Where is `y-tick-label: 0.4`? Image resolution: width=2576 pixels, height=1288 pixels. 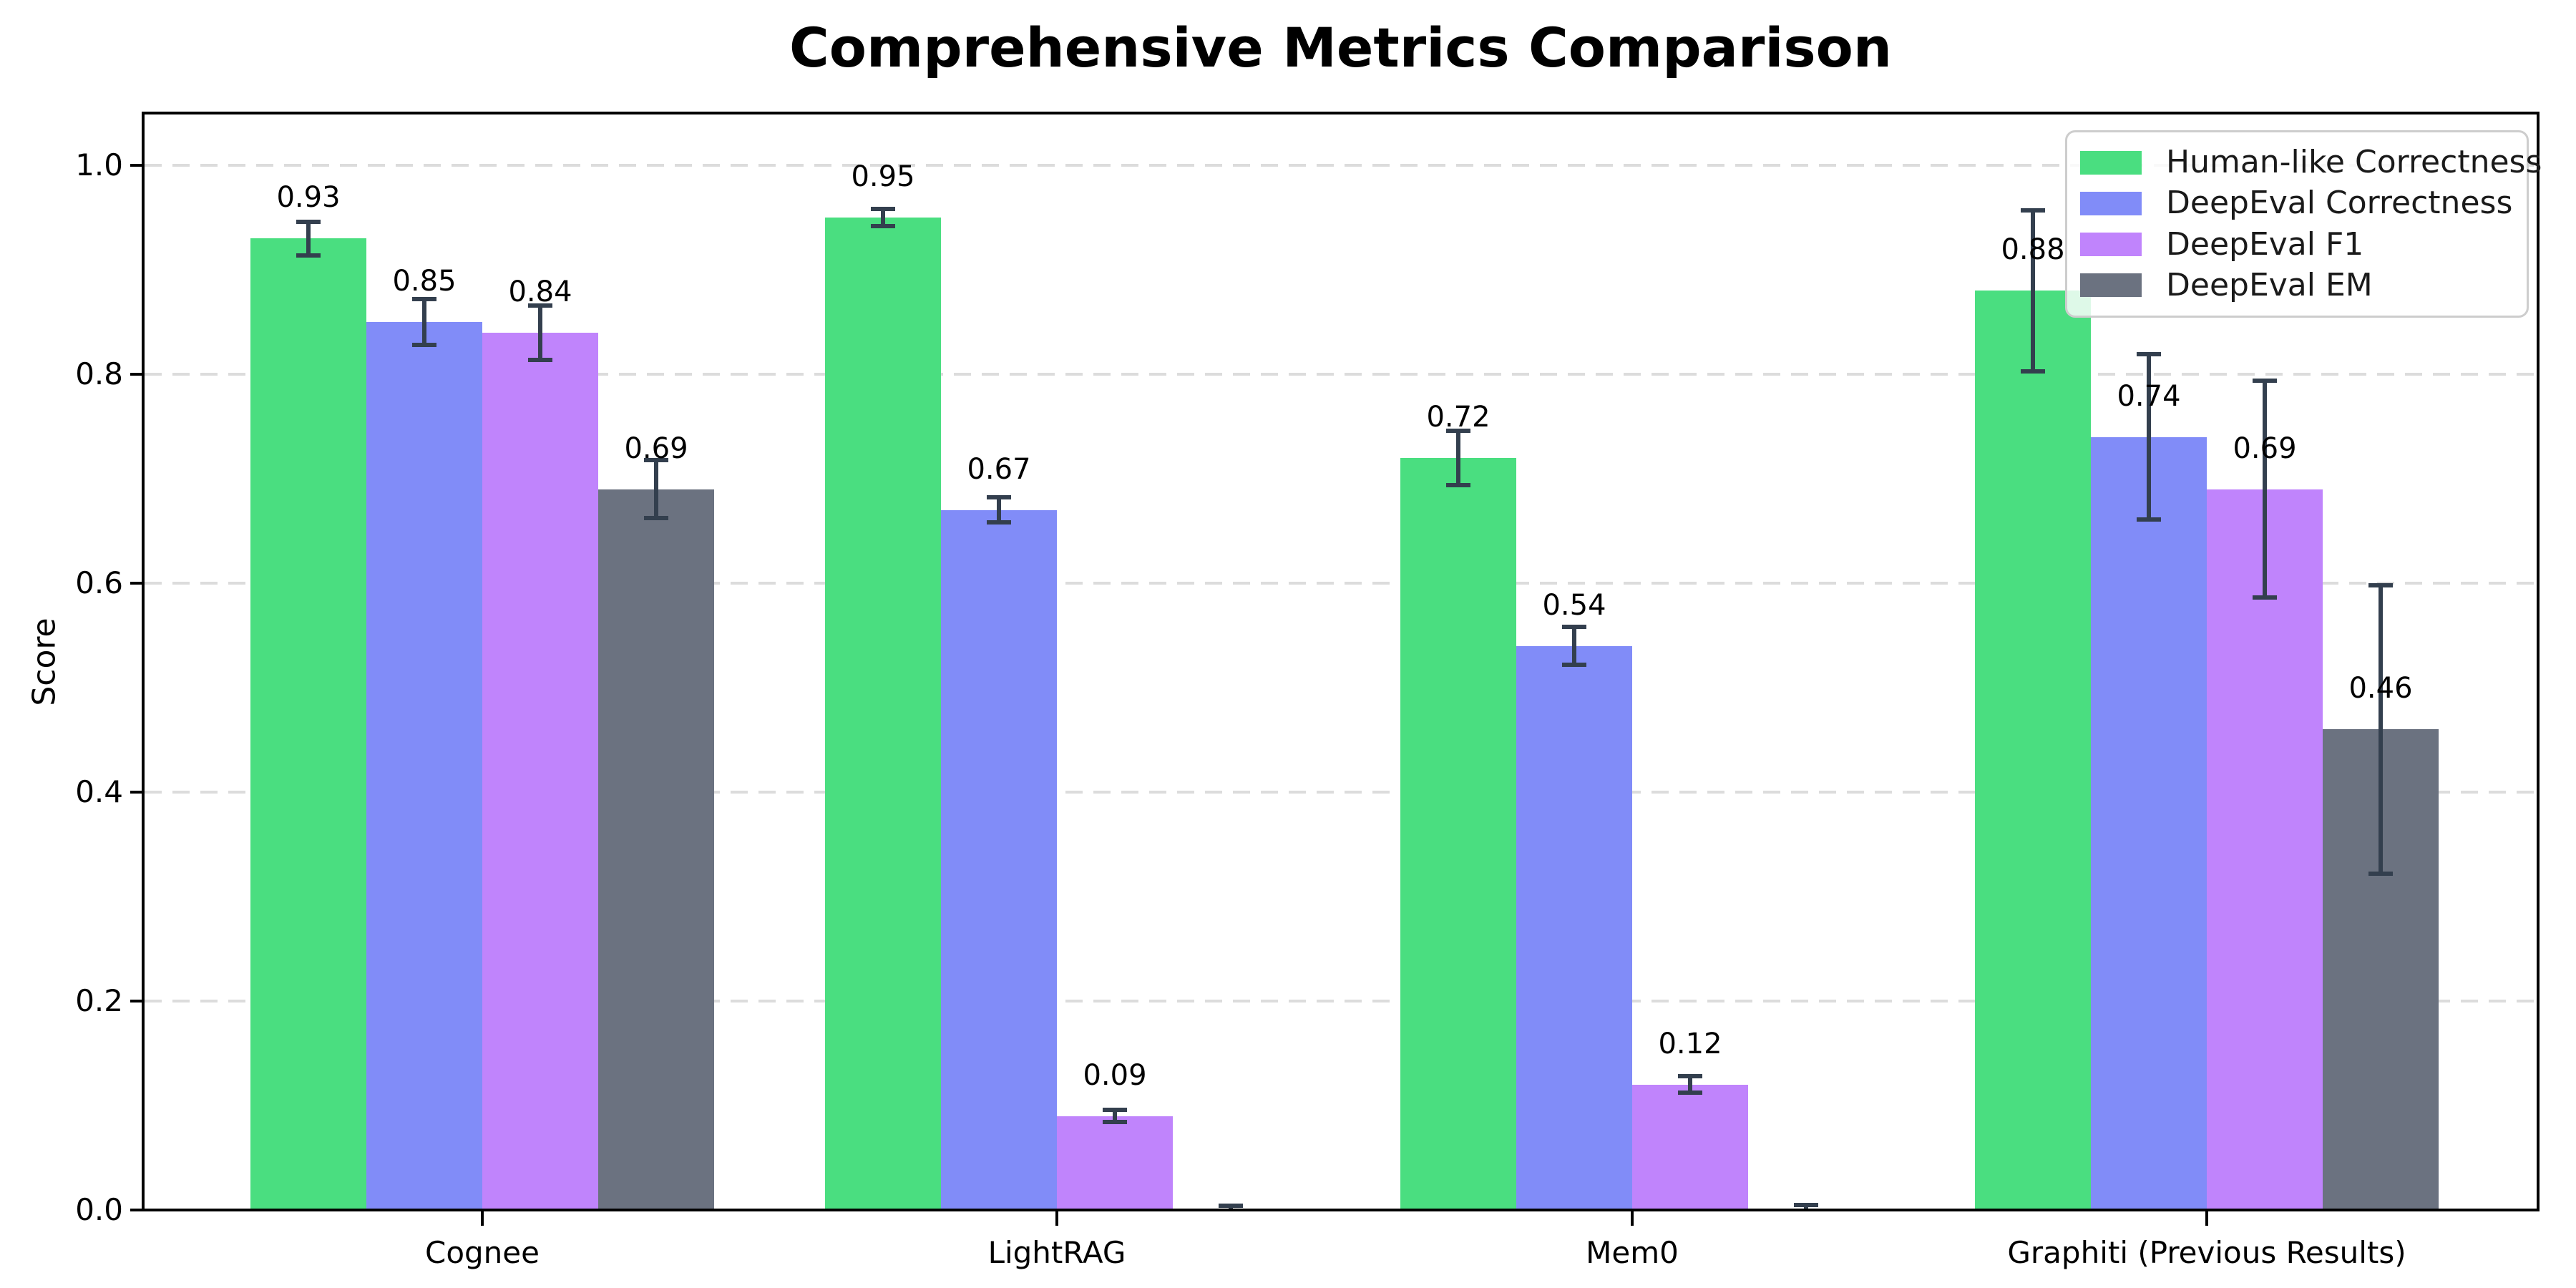
y-tick-label: 0.4 is located at coordinates (99, 791).